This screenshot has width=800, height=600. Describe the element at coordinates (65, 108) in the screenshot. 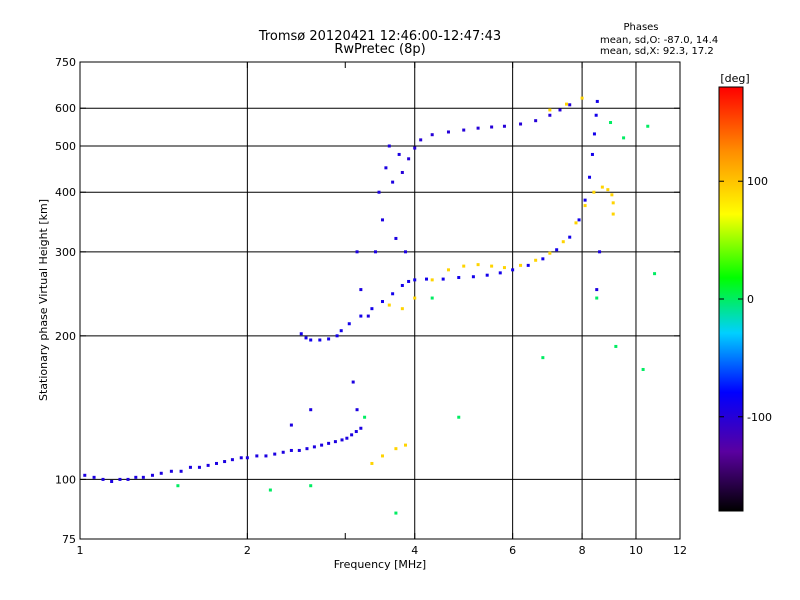

I see `y-tick-label: 600` at that location.